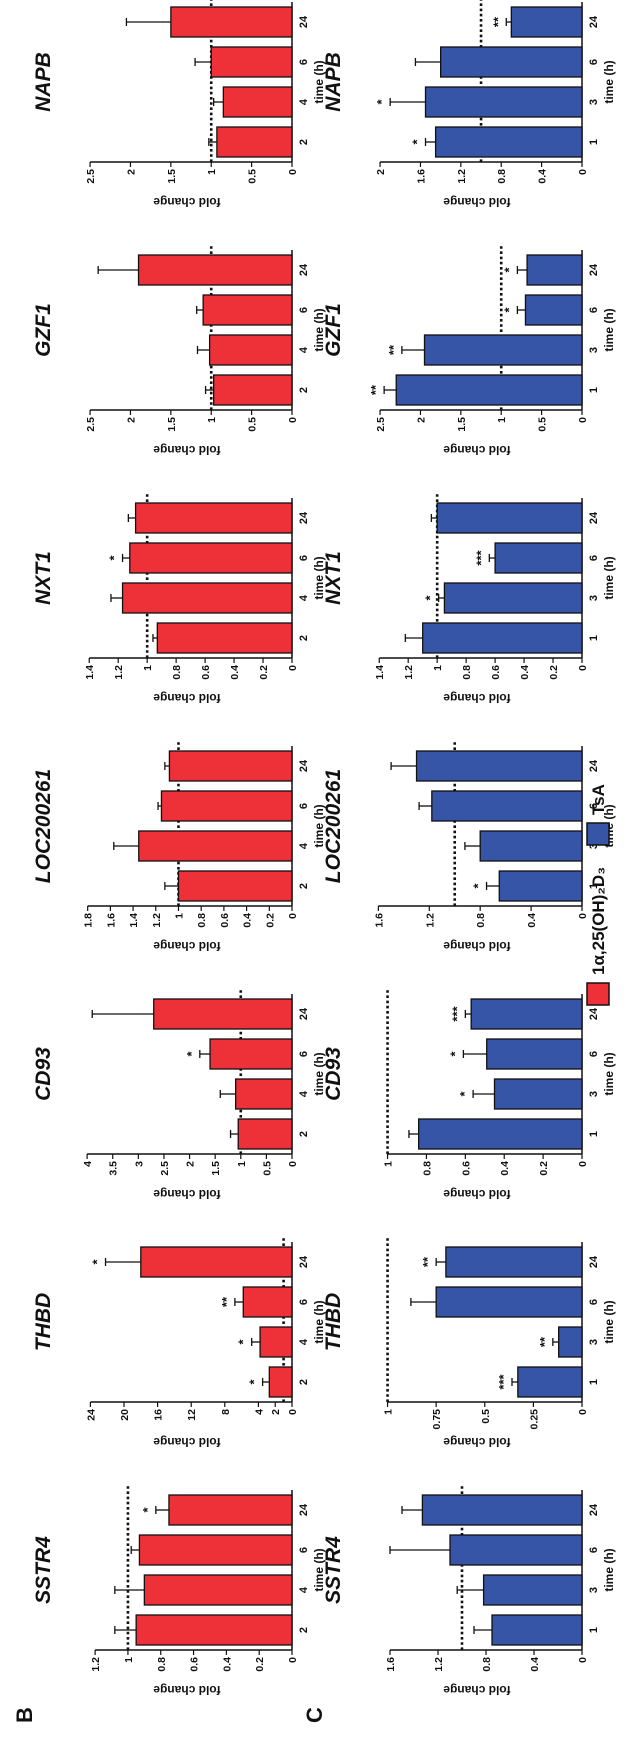  I want to click on gene-title: THBD, so click(333, 1322).